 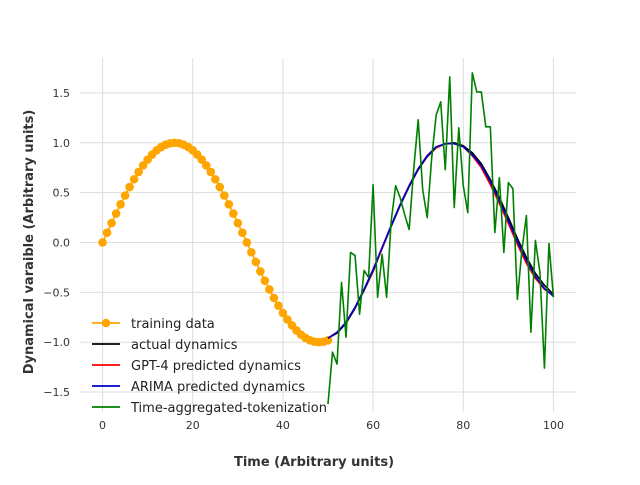 I want to click on x-tick-label: 20, so click(x=193, y=425).